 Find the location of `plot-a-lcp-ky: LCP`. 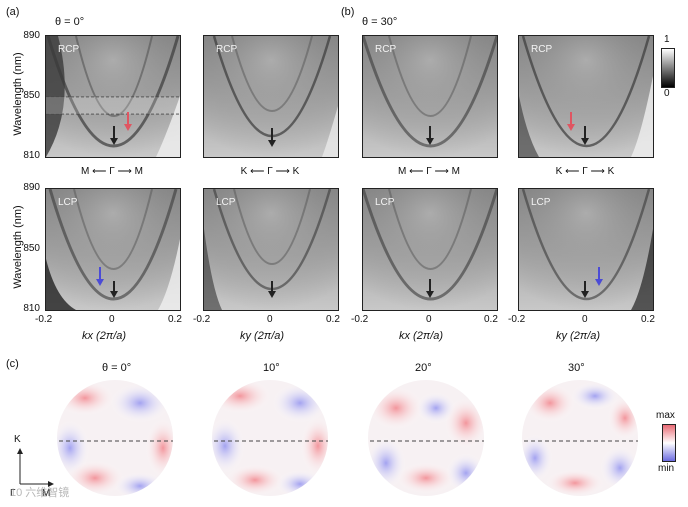

plot-a-lcp-ky: LCP is located at coordinates (271, 249).